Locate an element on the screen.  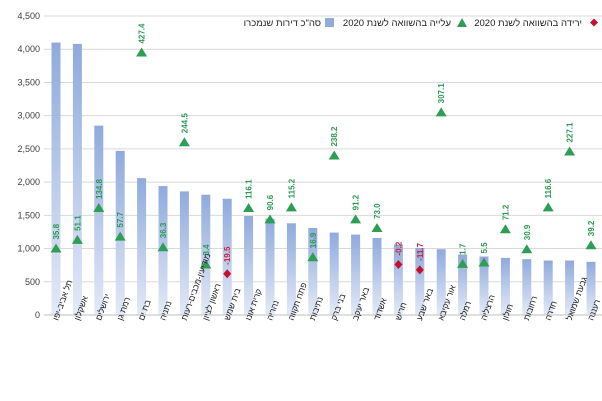
decrease-label: -0.2 is located at coordinates (398, 248).